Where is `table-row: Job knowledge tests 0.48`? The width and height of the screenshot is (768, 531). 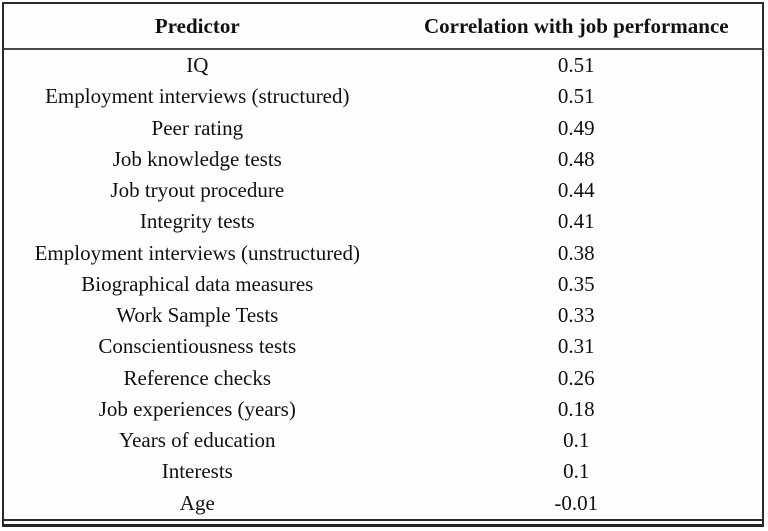
table-row: Job knowledge tests 0.48 is located at coordinates (383, 159).